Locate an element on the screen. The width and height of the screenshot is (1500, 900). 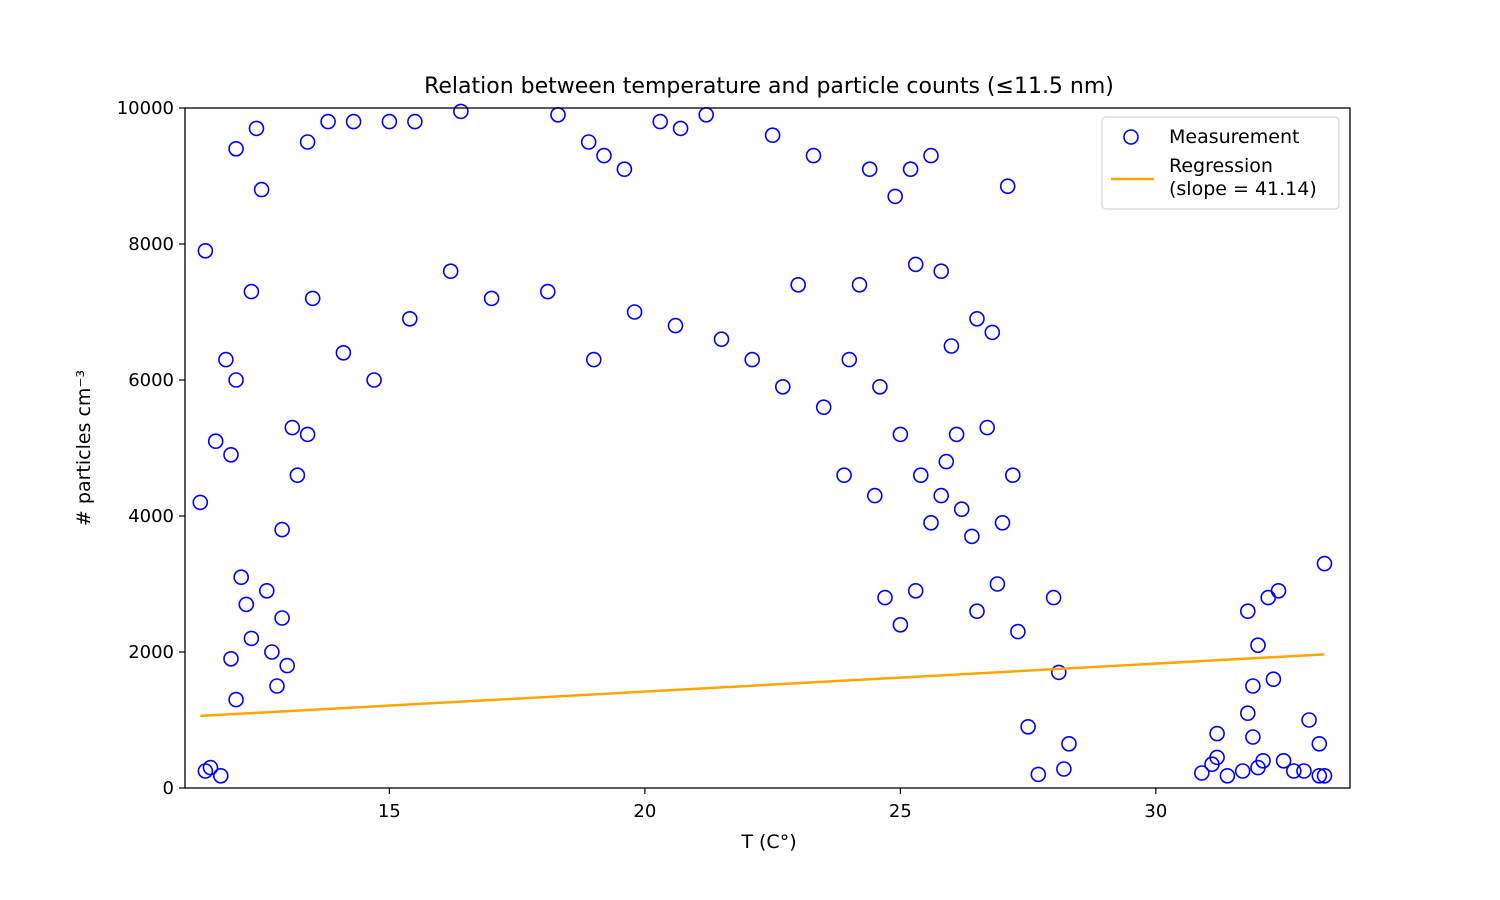
y-tick-label: 0 is located at coordinates (168, 788).